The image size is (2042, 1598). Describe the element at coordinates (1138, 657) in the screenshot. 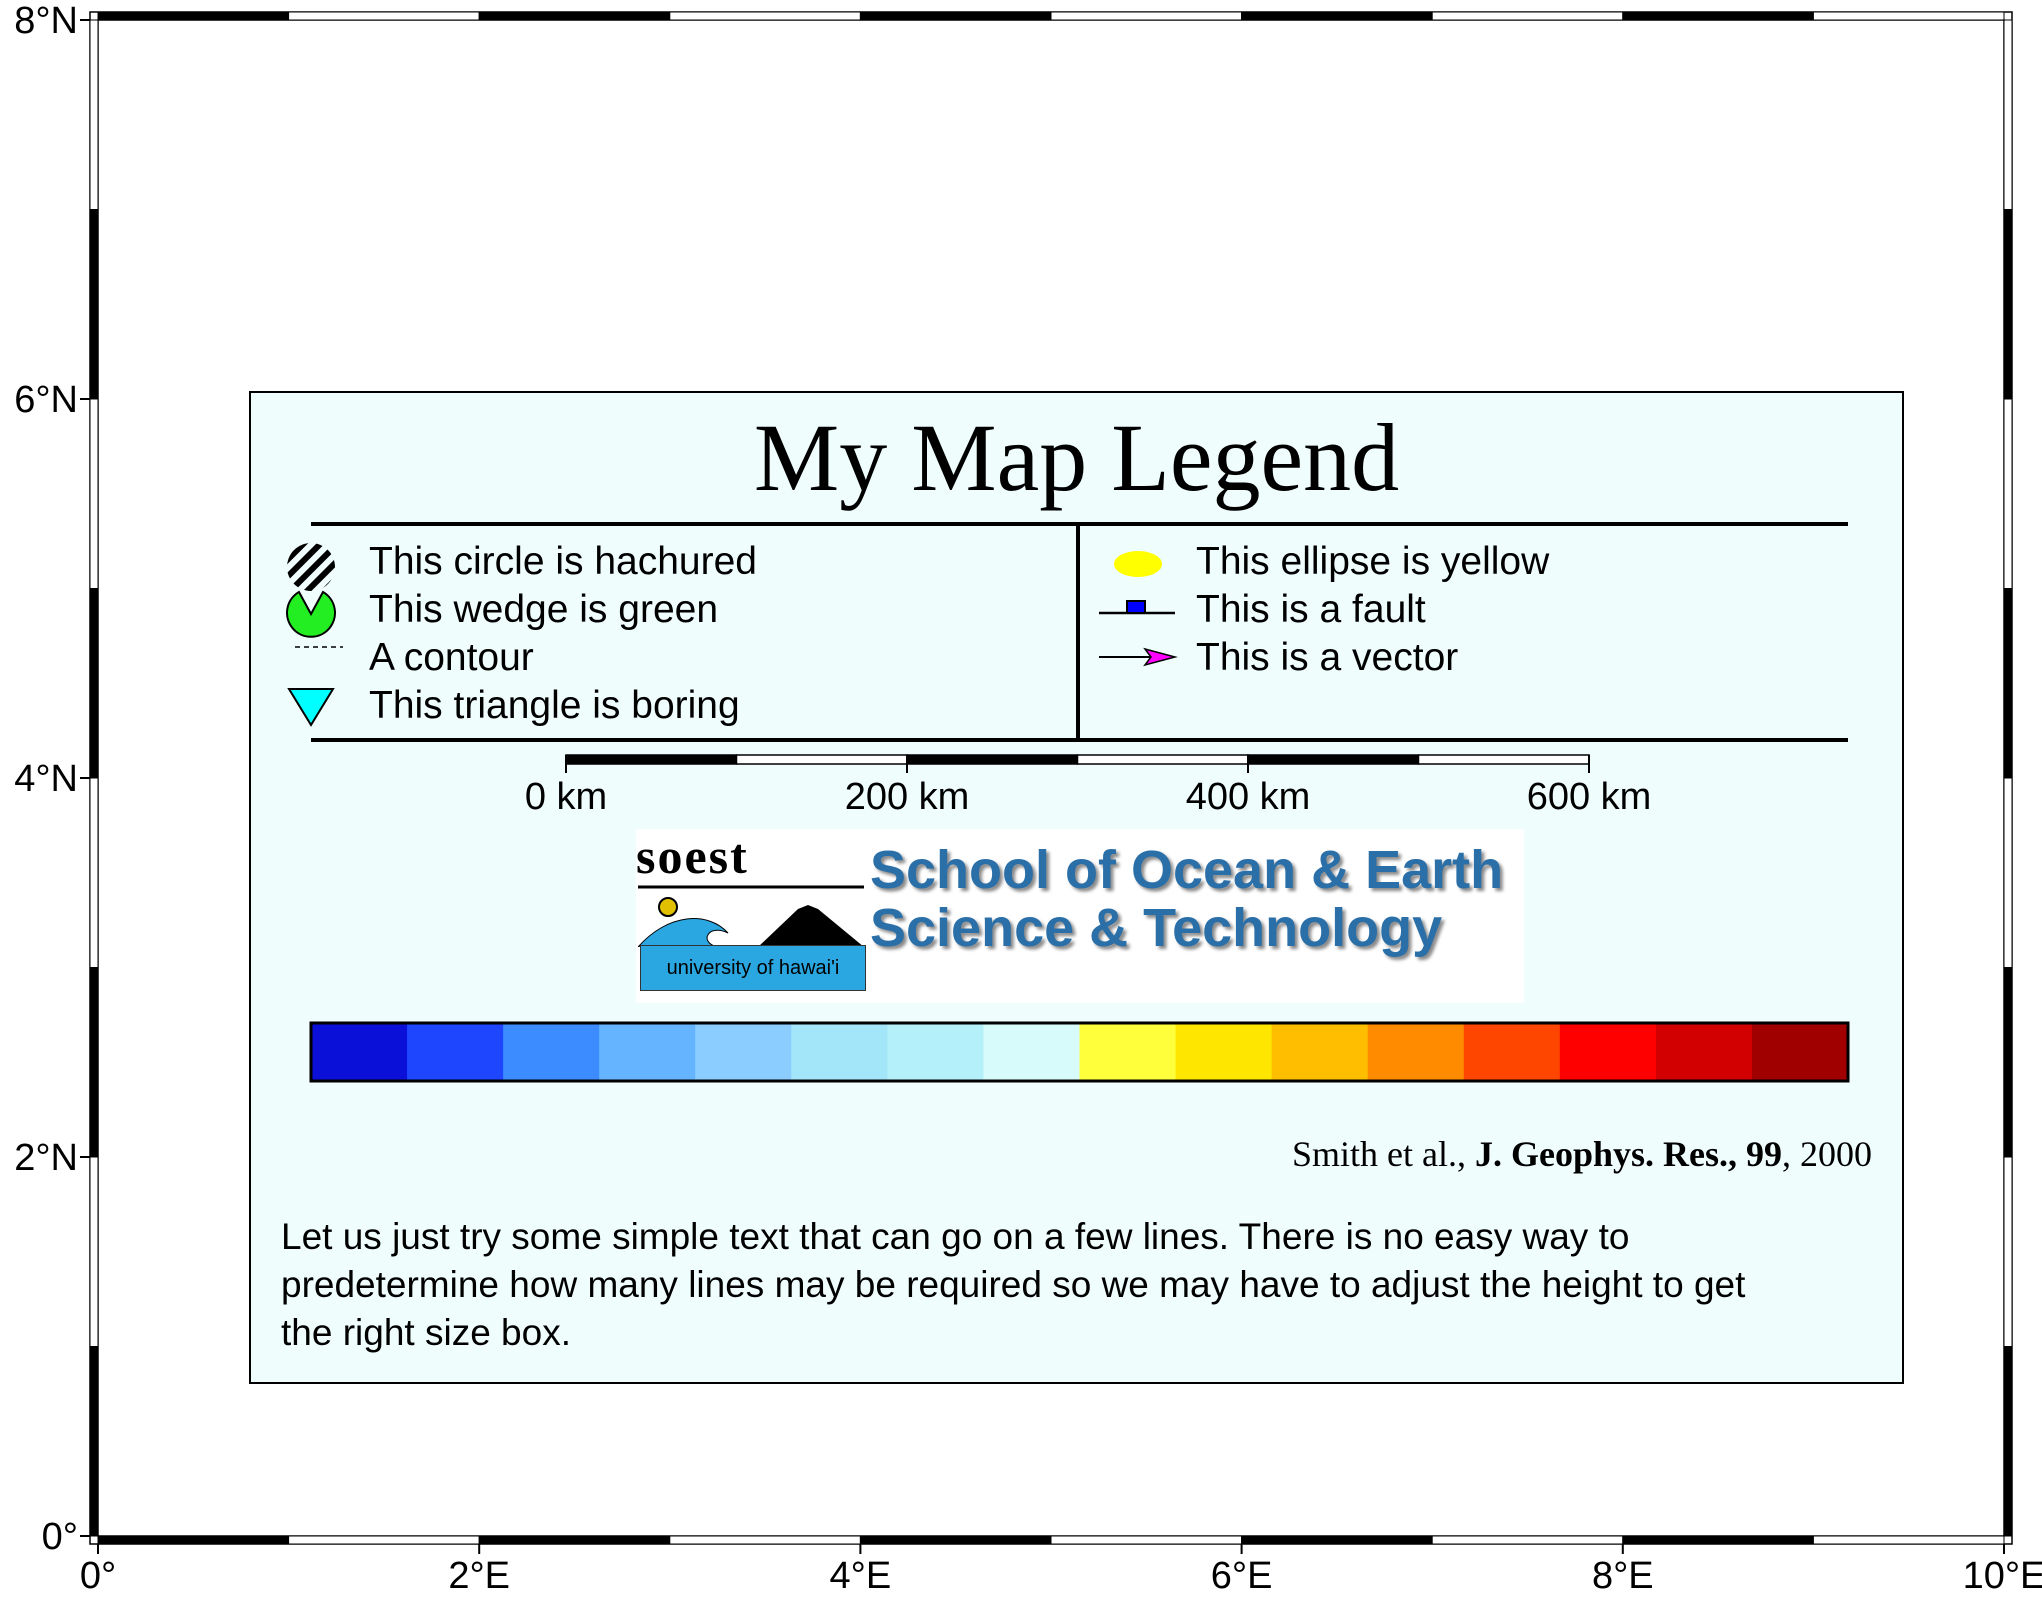

I see `vector-arrow-icon` at that location.